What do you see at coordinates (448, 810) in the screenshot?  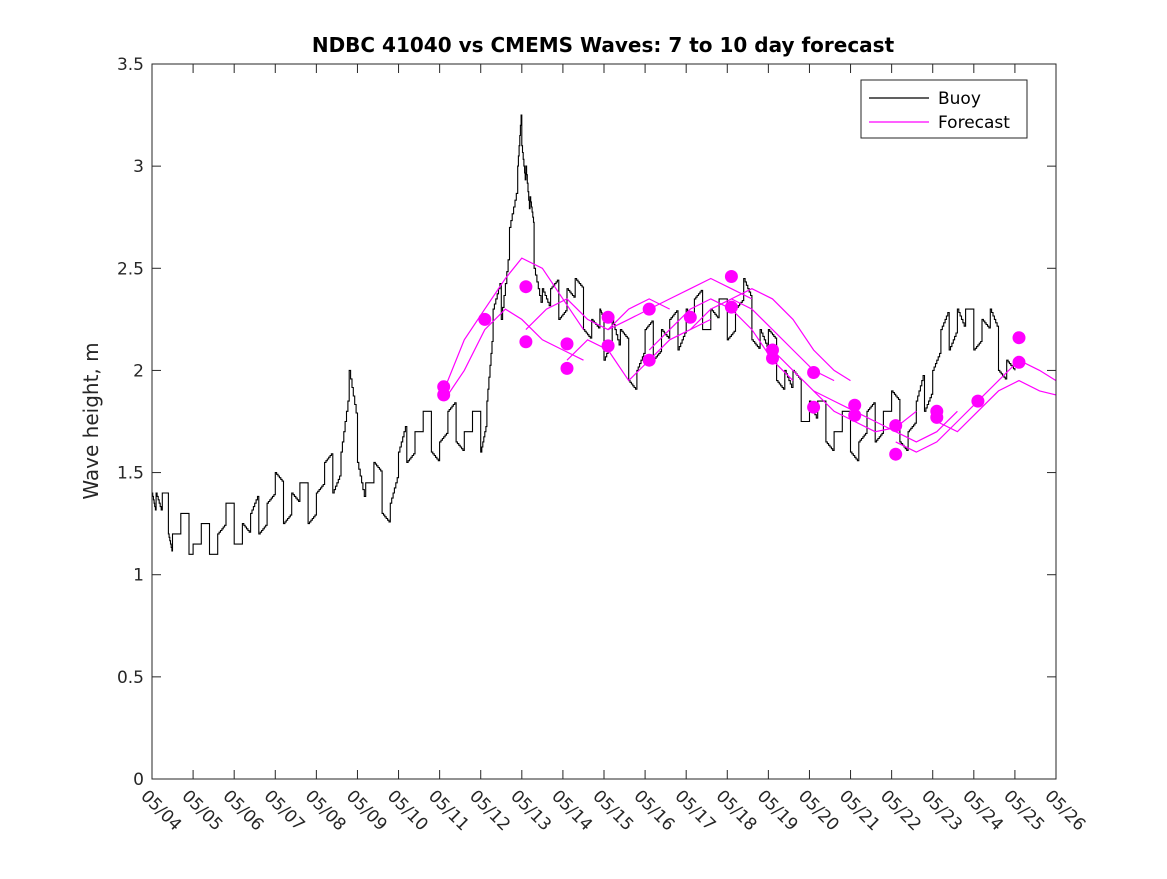 I see `x-tick-label: 05/11` at bounding box center [448, 810].